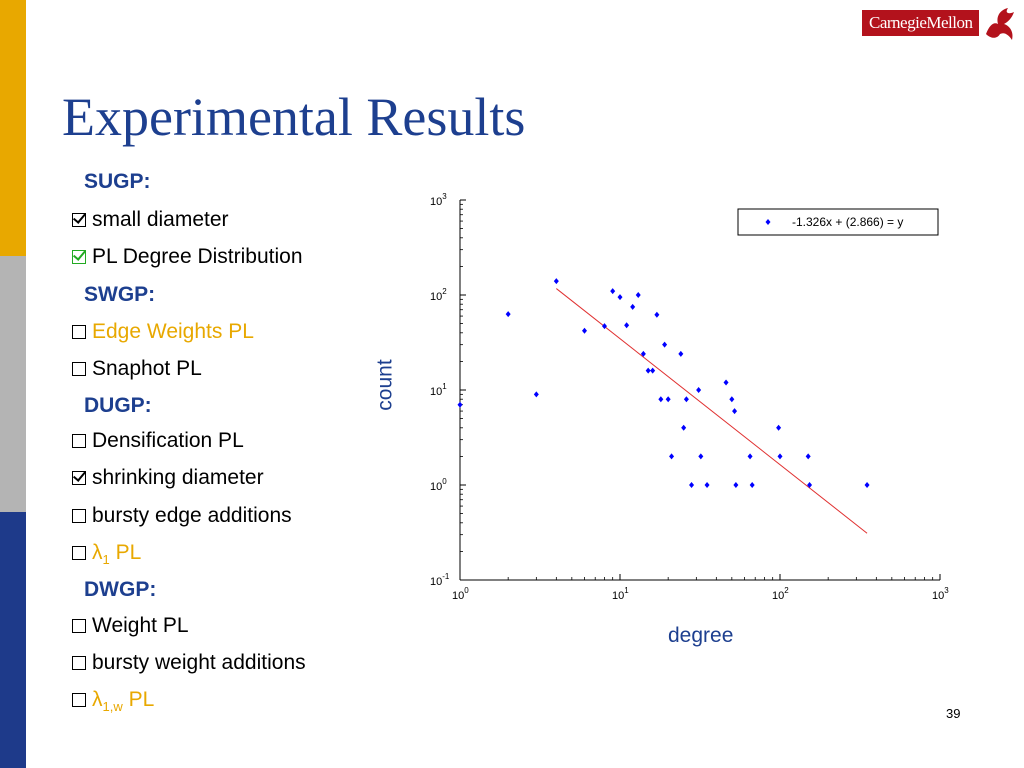  What do you see at coordinates (13, 640) in the screenshot?
I see `accent-stripe-navy` at bounding box center [13, 640].